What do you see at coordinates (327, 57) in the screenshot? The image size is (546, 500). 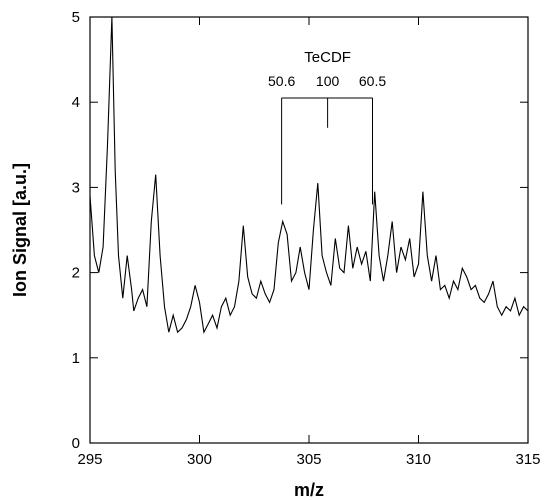 I see `annotation-title: TeCDF` at bounding box center [327, 57].